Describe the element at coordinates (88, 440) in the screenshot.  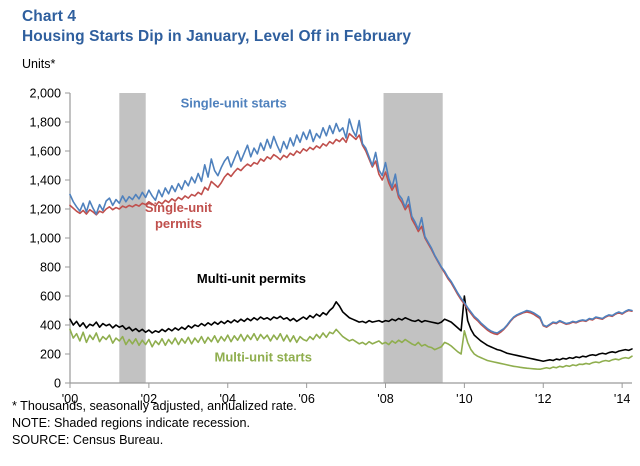
I see `footnote-source: SOURCE: Census Bureau.` at that location.